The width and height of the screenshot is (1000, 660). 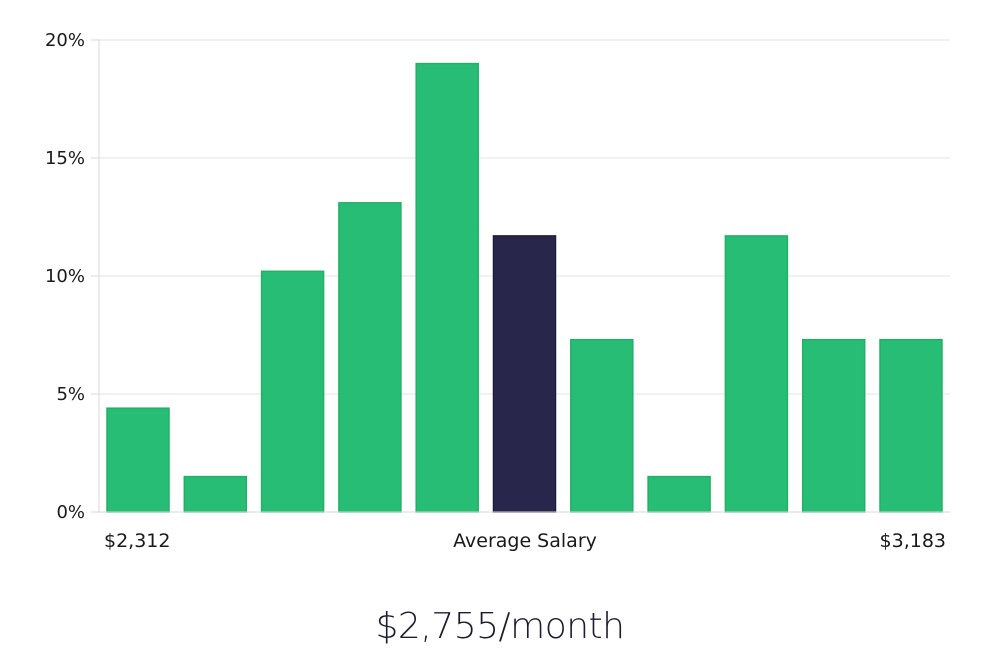 What do you see at coordinates (70, 394) in the screenshot?
I see `y-tick-label: 5%` at bounding box center [70, 394].